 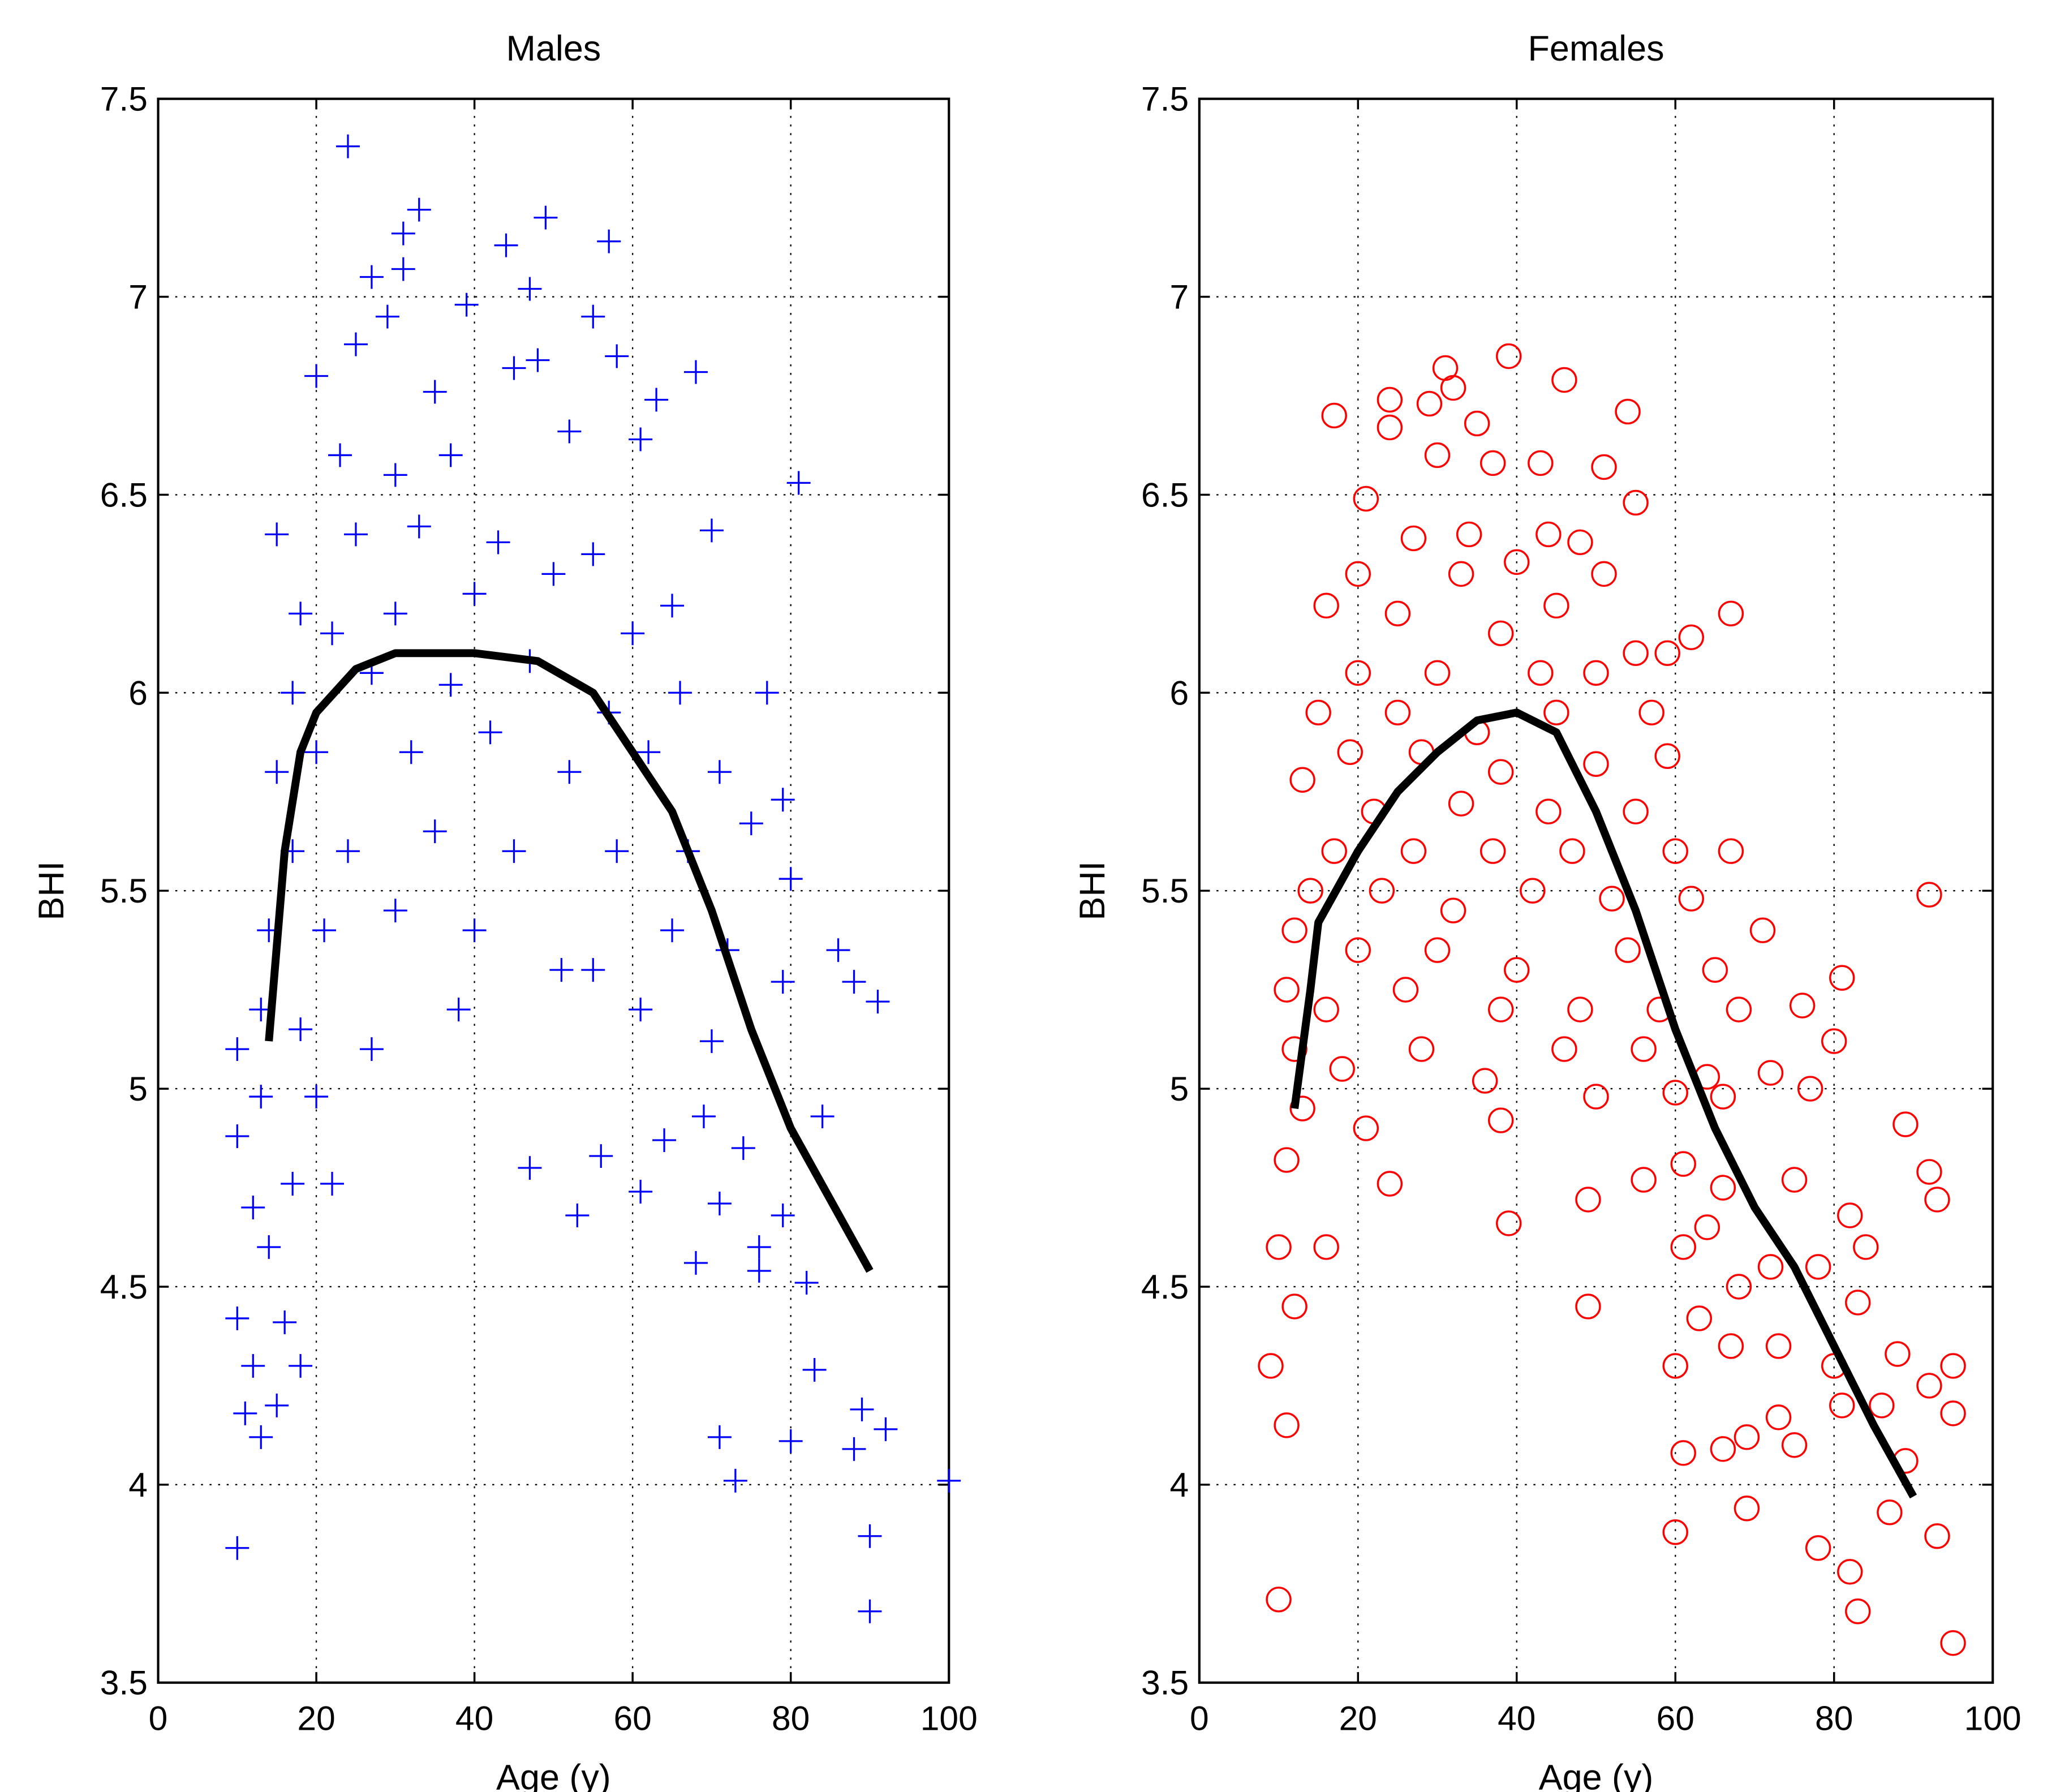 I want to click on x-tick-label: 20, so click(x=316, y=1718).